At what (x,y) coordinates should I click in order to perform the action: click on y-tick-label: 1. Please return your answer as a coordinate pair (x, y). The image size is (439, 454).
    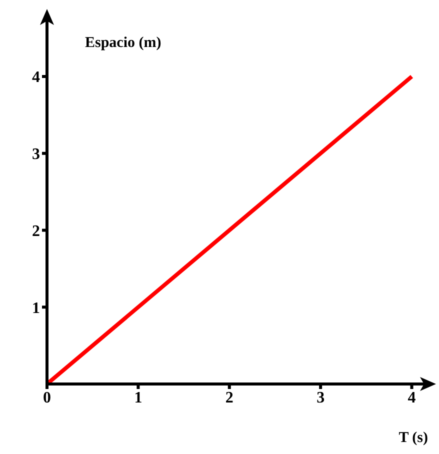
    Looking at the image, I should click on (36, 308).